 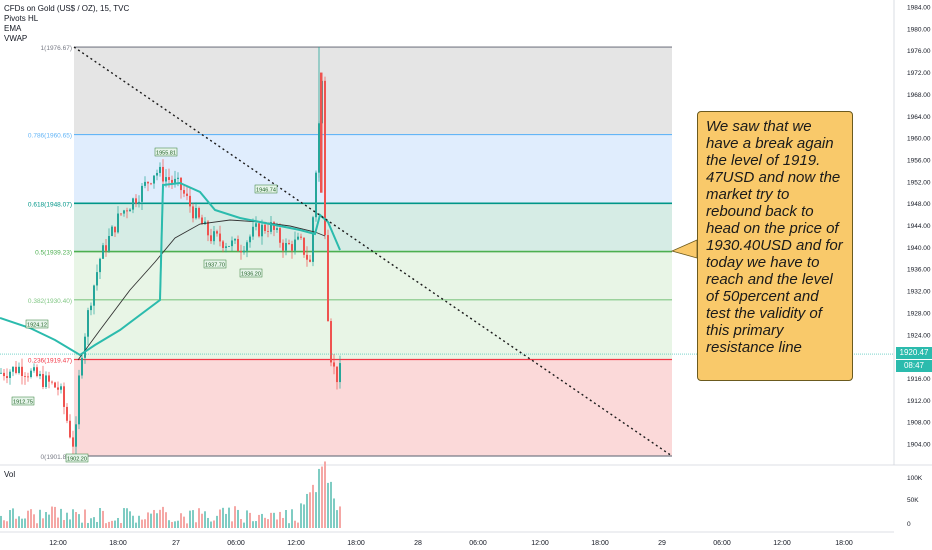 What do you see at coordinates (13, 28) in the screenshot?
I see `indicator-ema: EMA` at bounding box center [13, 28].